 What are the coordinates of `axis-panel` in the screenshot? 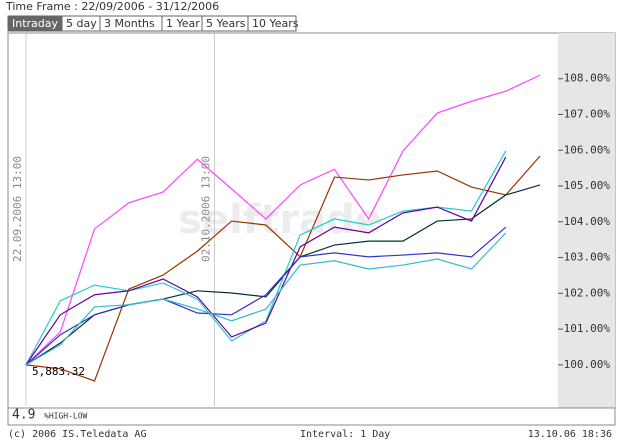 It's located at (586, 220).